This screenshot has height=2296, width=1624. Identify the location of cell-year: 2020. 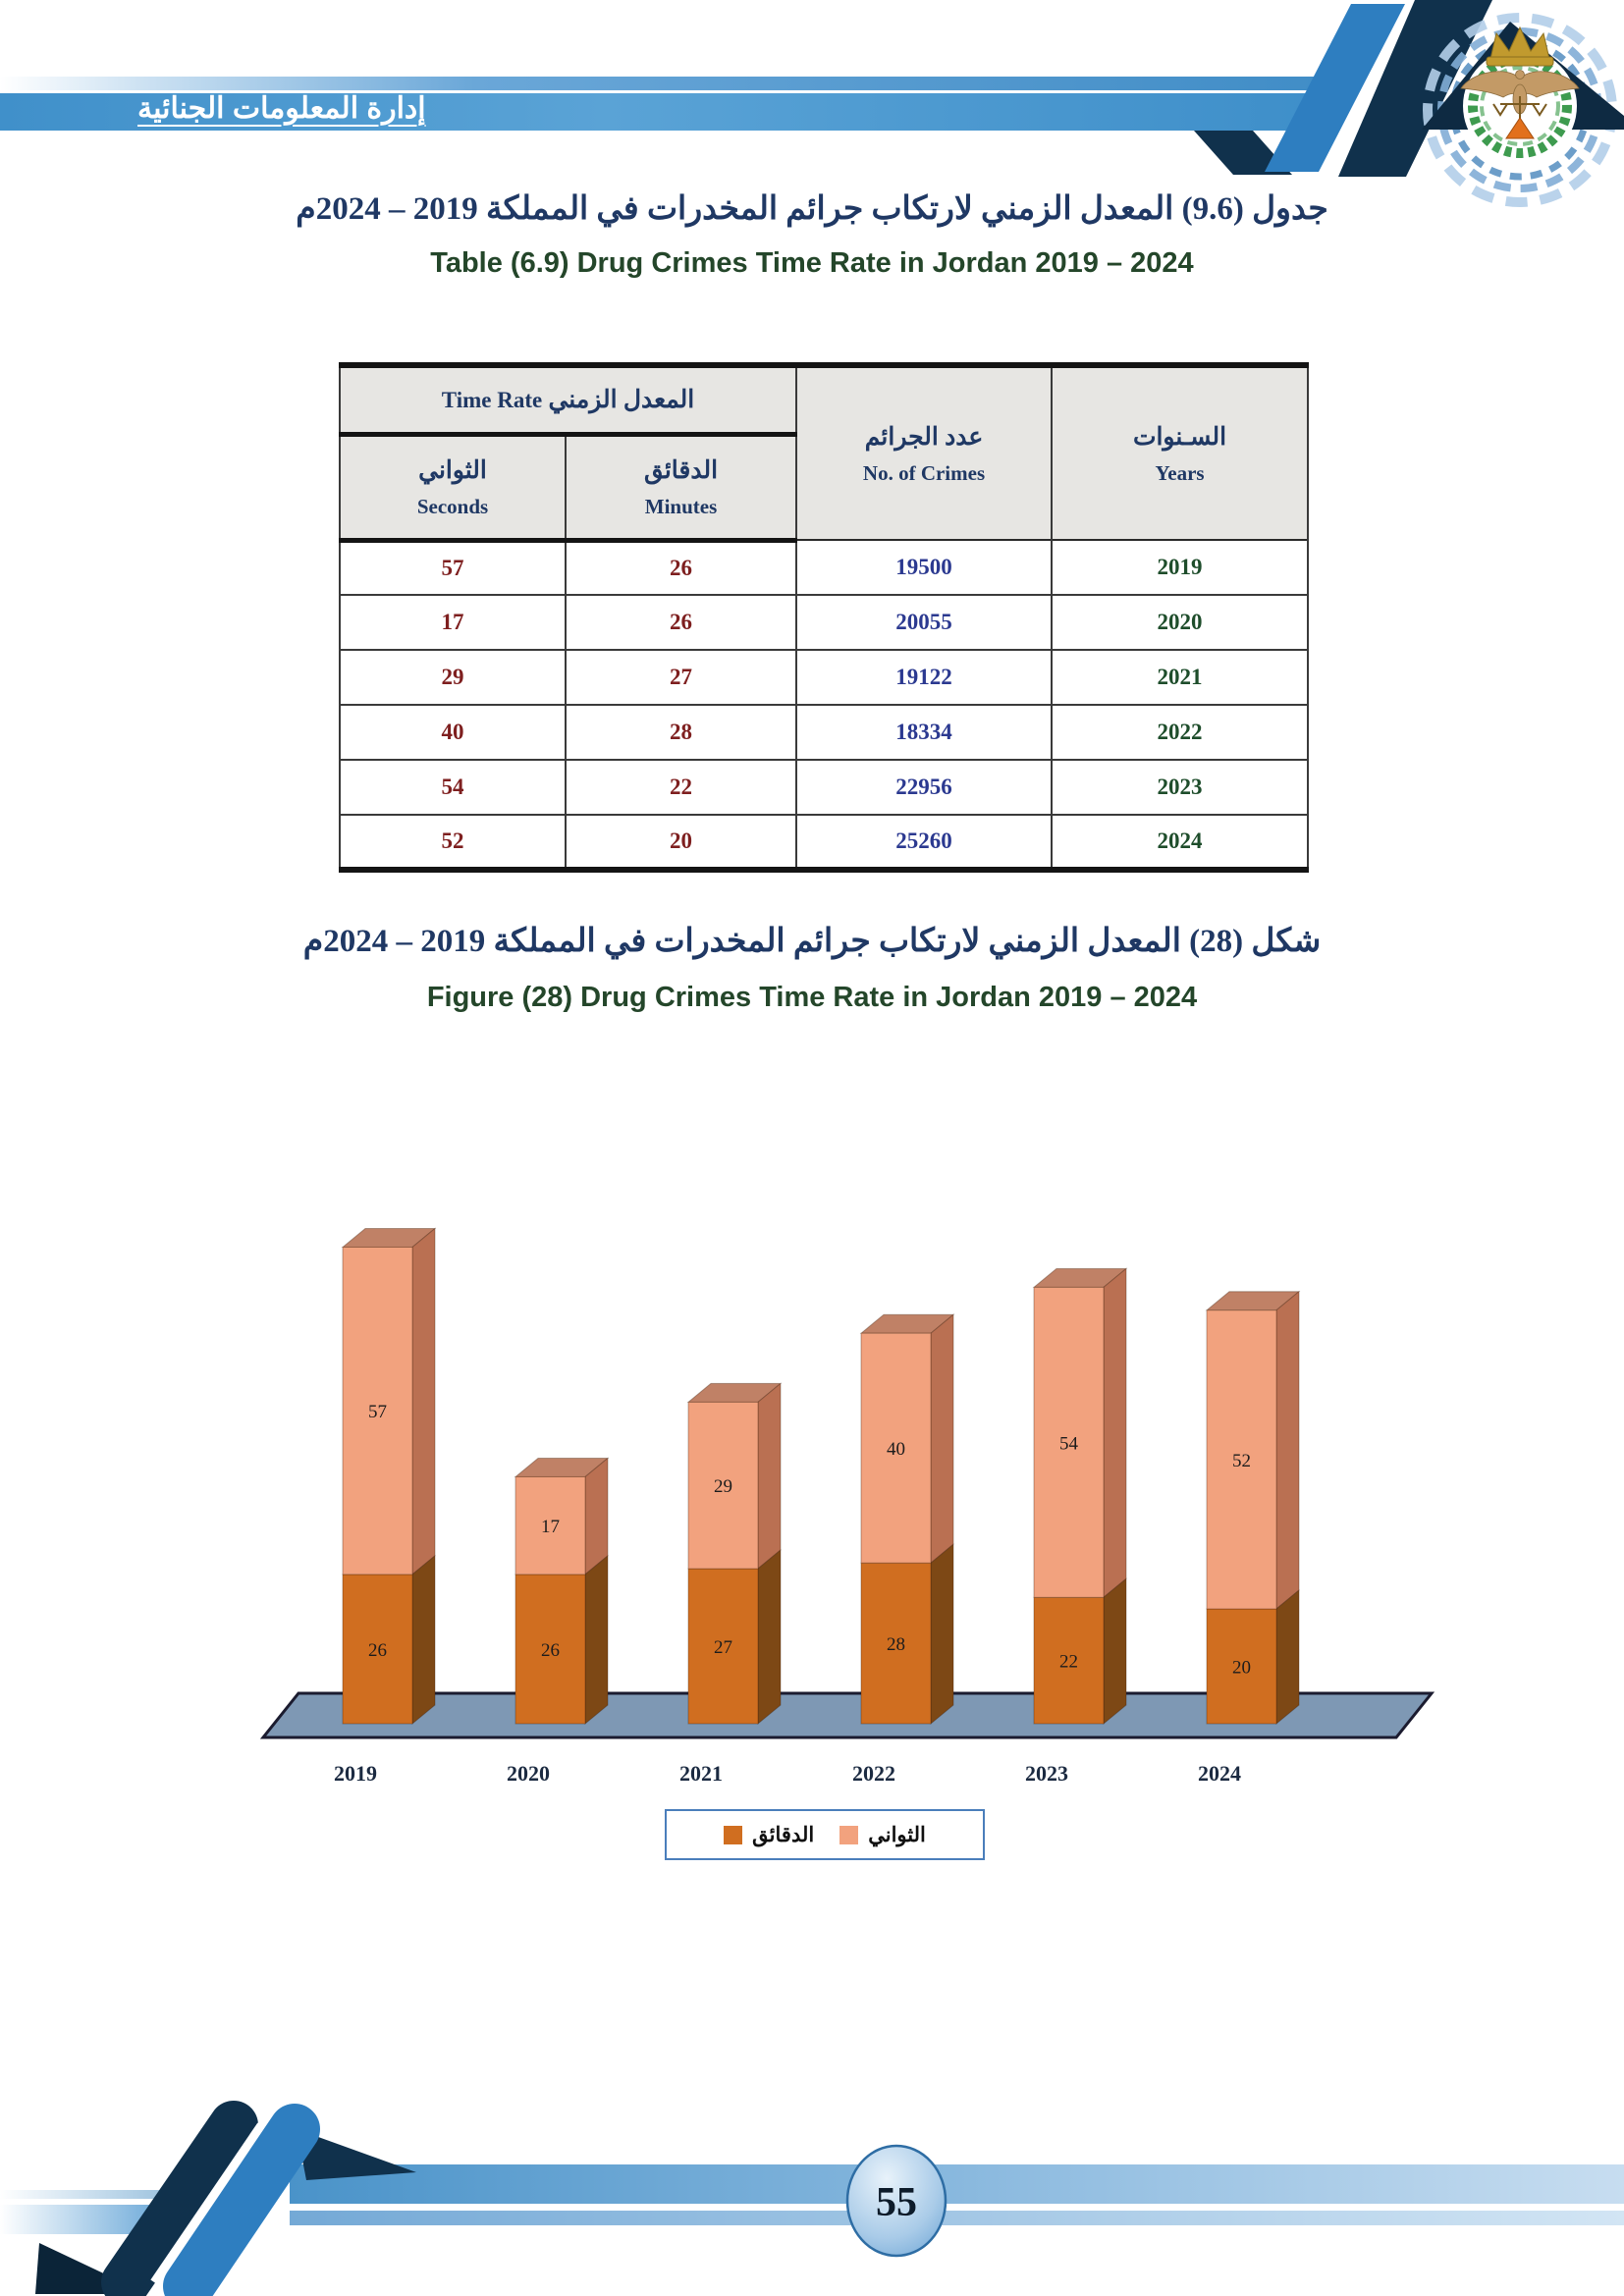
(1180, 622).